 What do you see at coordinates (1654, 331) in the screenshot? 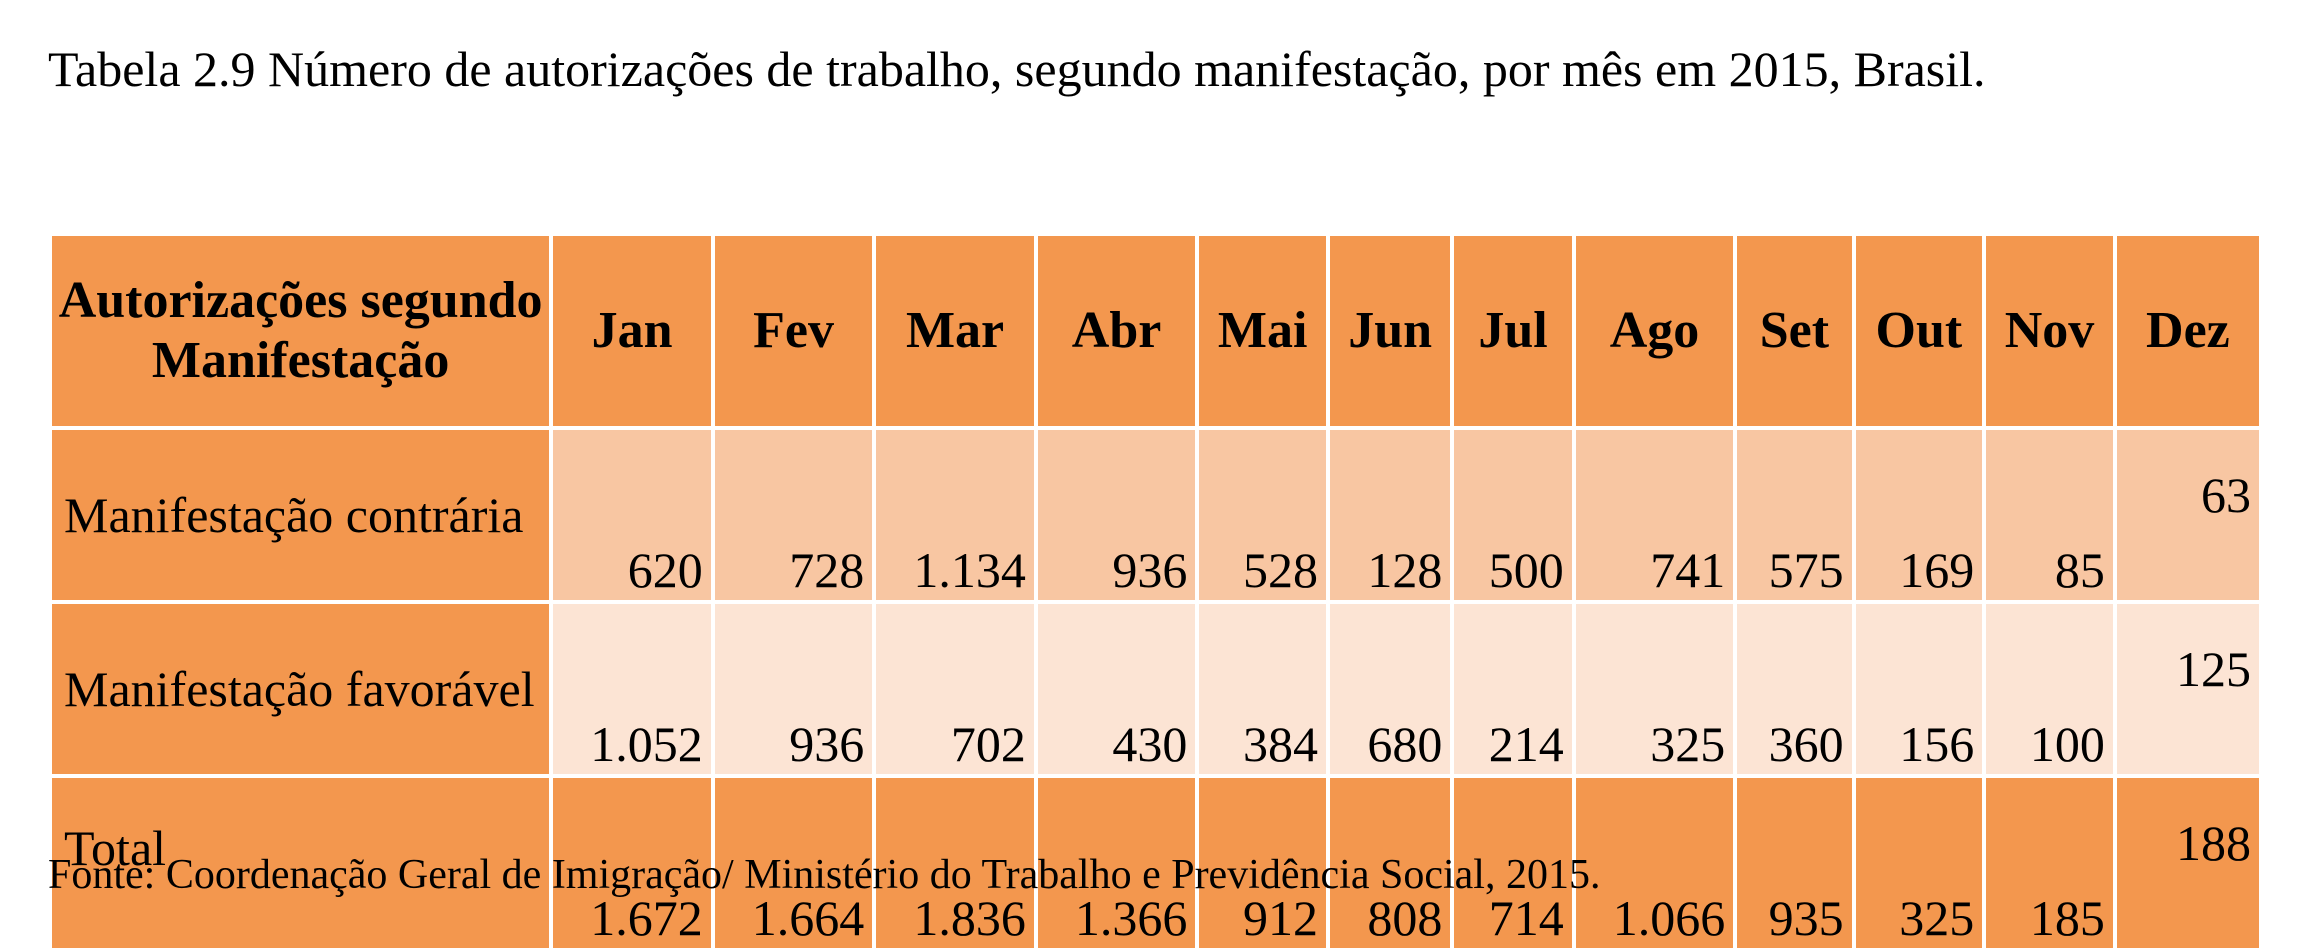
I see `month-header-ago: Ago` at bounding box center [1654, 331].